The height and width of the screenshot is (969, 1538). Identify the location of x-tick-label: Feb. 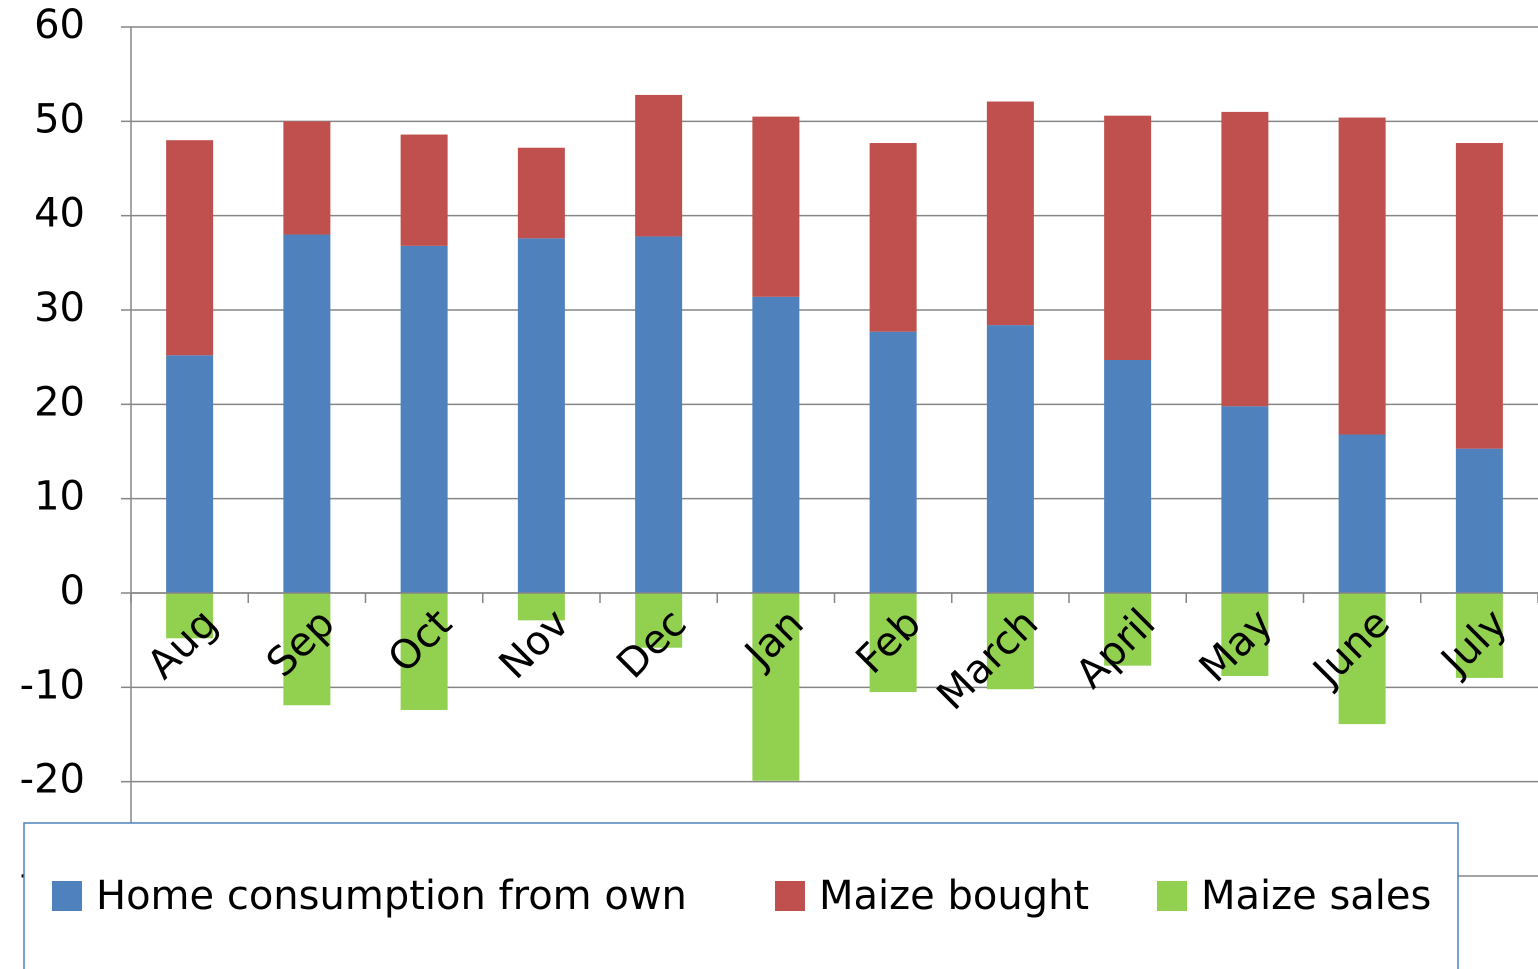
(888, 641).